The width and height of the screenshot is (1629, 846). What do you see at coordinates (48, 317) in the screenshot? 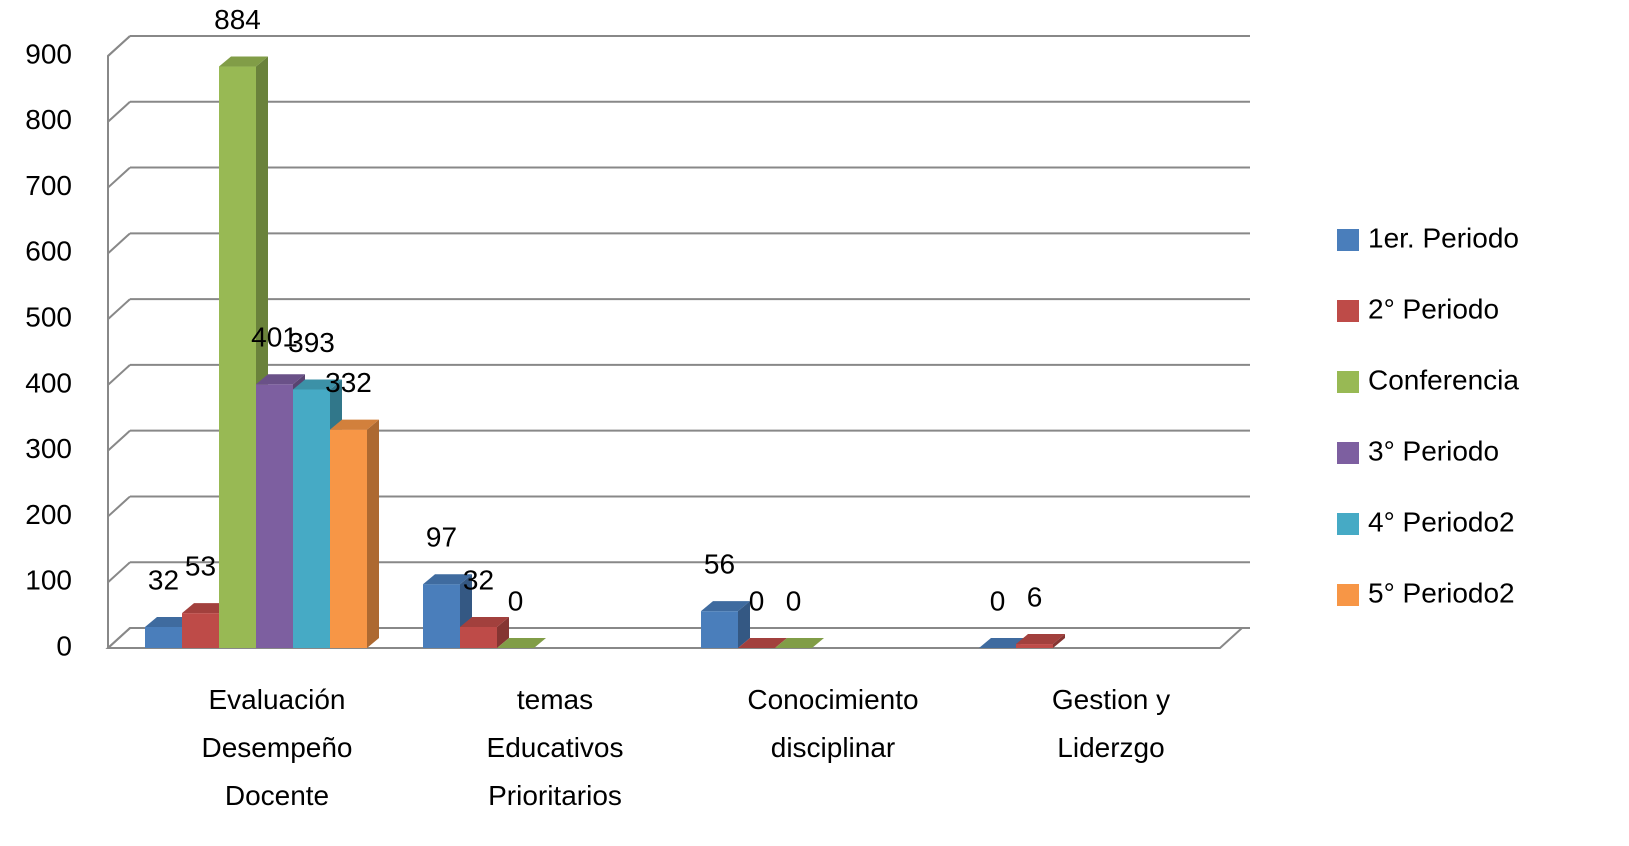
I see `y-tick-label: 500` at bounding box center [48, 317].